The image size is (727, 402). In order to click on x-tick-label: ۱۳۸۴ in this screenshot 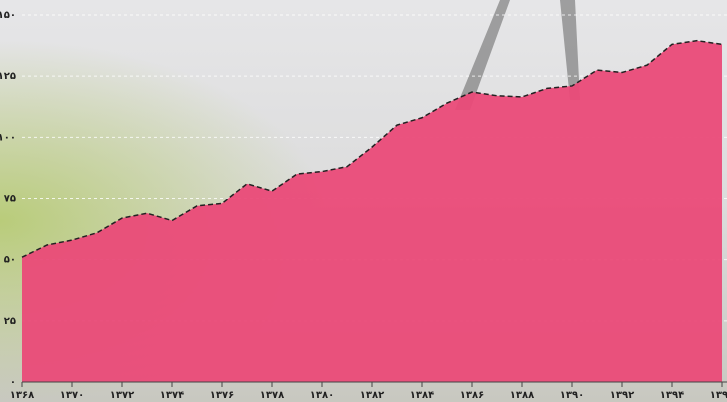, I will do `click(422, 395)`.